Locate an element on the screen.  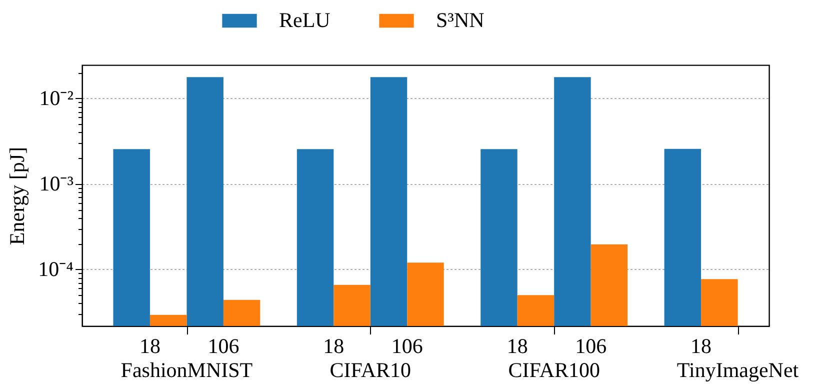
legend-label: ReLU is located at coordinates (304, 20).